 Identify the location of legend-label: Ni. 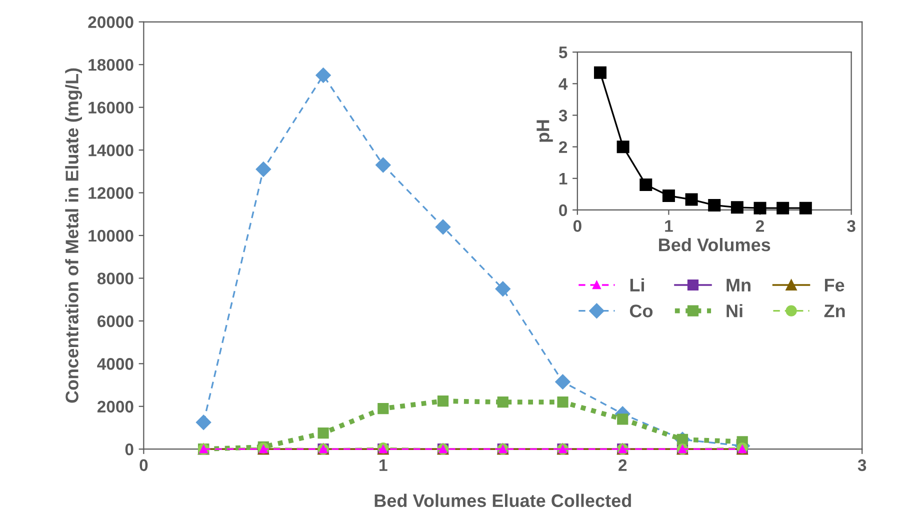
(734, 311).